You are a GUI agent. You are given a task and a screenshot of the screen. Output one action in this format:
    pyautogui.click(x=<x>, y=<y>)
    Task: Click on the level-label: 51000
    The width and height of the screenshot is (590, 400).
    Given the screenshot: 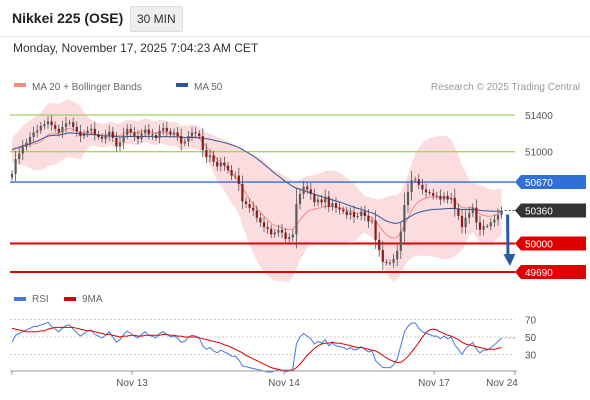 What is the action you would take?
    pyautogui.click(x=539, y=153)
    